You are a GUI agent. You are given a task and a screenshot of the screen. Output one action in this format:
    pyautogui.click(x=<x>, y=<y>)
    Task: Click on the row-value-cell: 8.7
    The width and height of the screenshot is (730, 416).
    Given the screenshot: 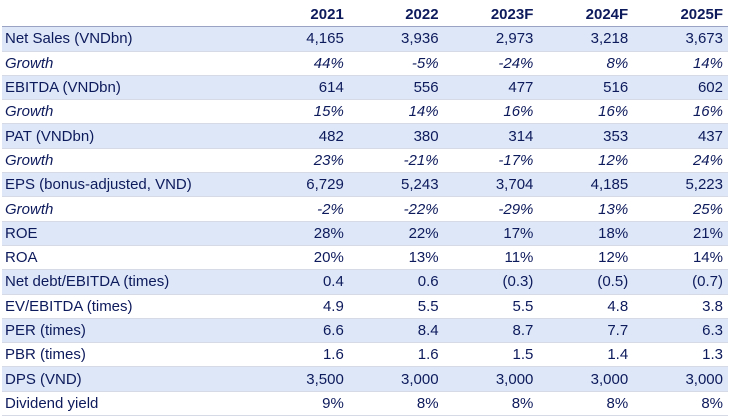 What is the action you would take?
    pyautogui.click(x=491, y=331)
    